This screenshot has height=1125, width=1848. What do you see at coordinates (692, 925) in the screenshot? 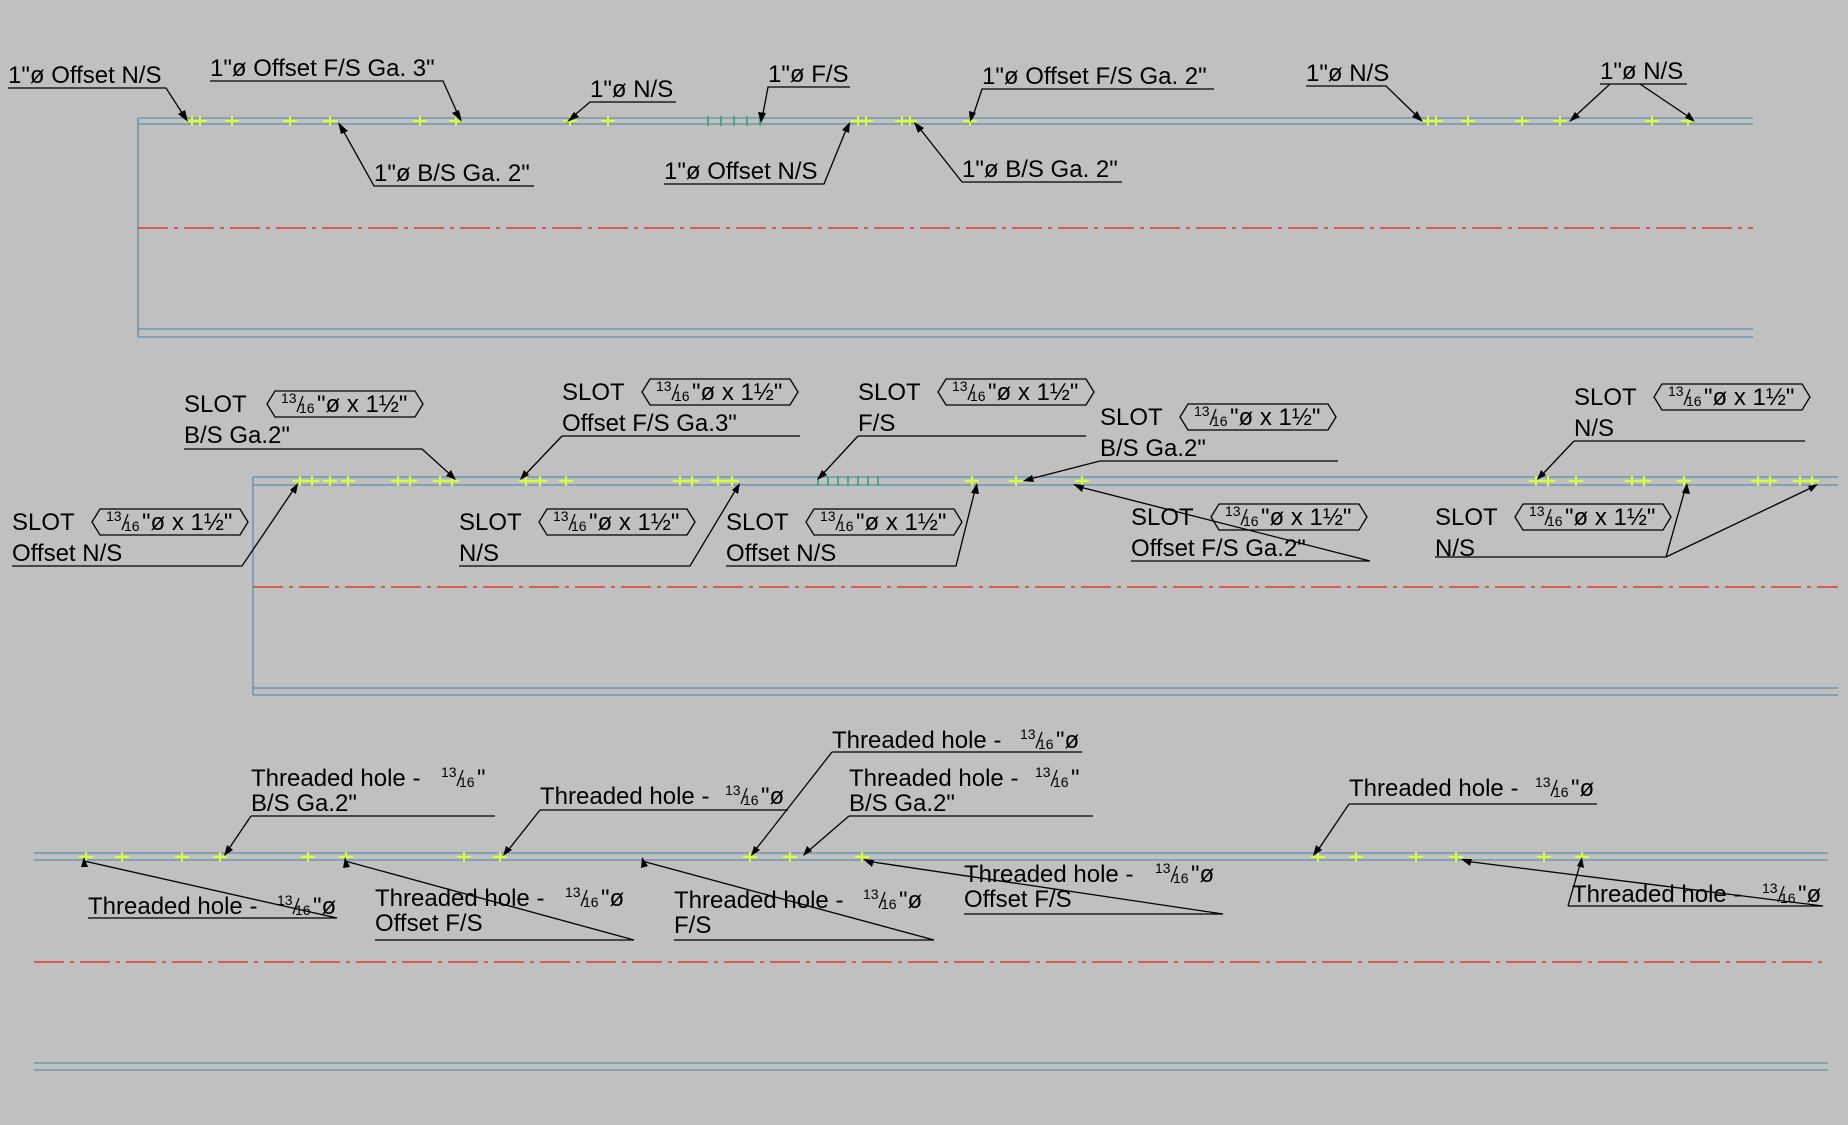
I see `threaded-hole-location: F/S` at bounding box center [692, 925].